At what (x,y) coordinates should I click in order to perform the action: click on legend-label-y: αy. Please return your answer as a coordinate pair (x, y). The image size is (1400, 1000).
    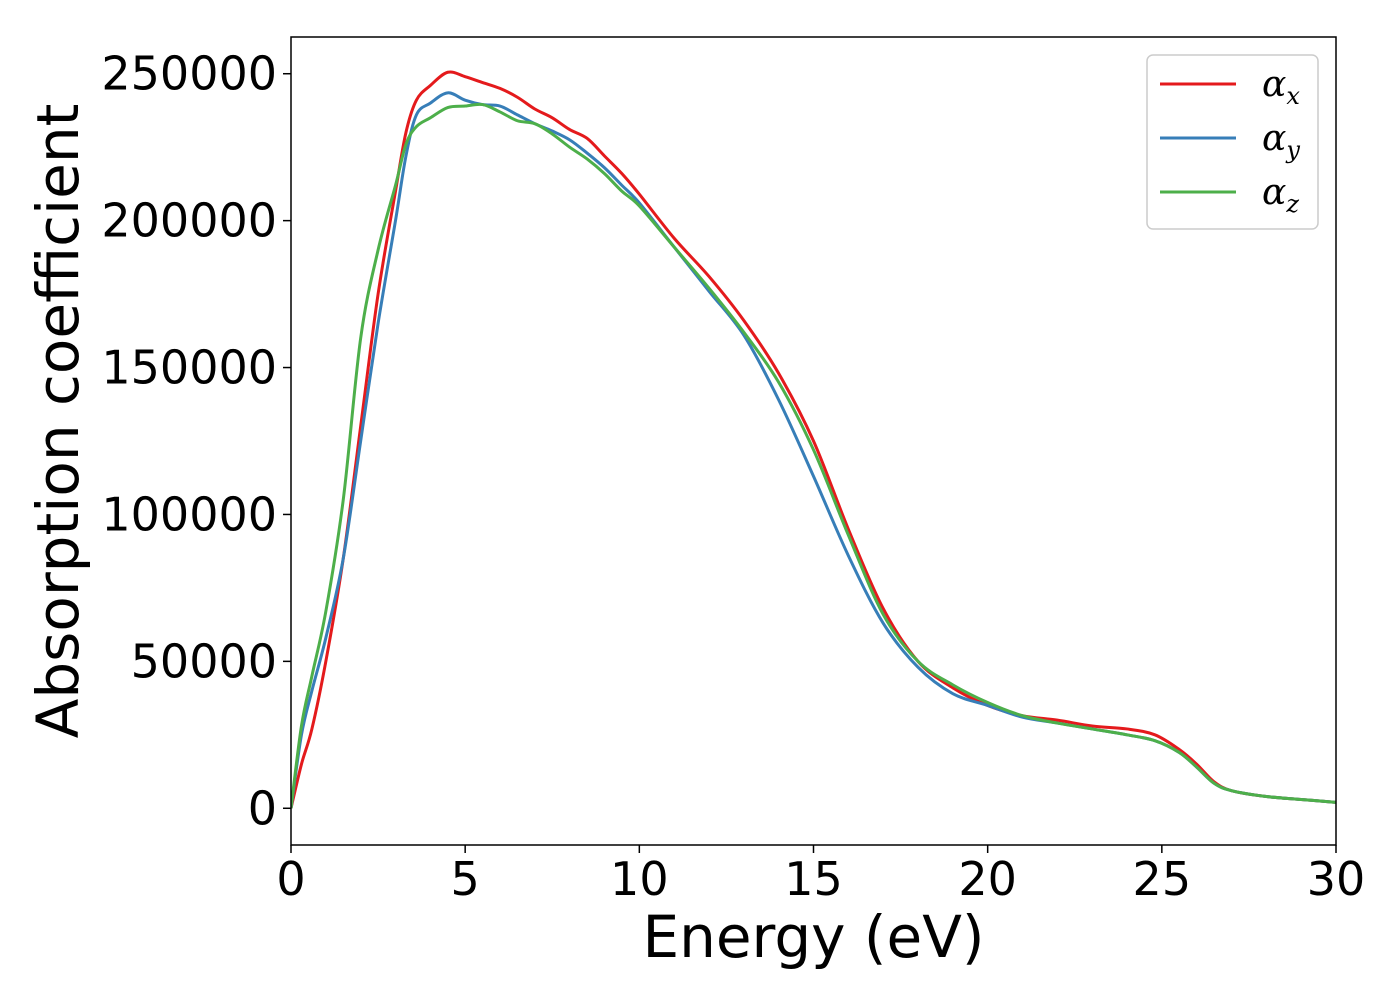
    Looking at the image, I should click on (1281, 141).